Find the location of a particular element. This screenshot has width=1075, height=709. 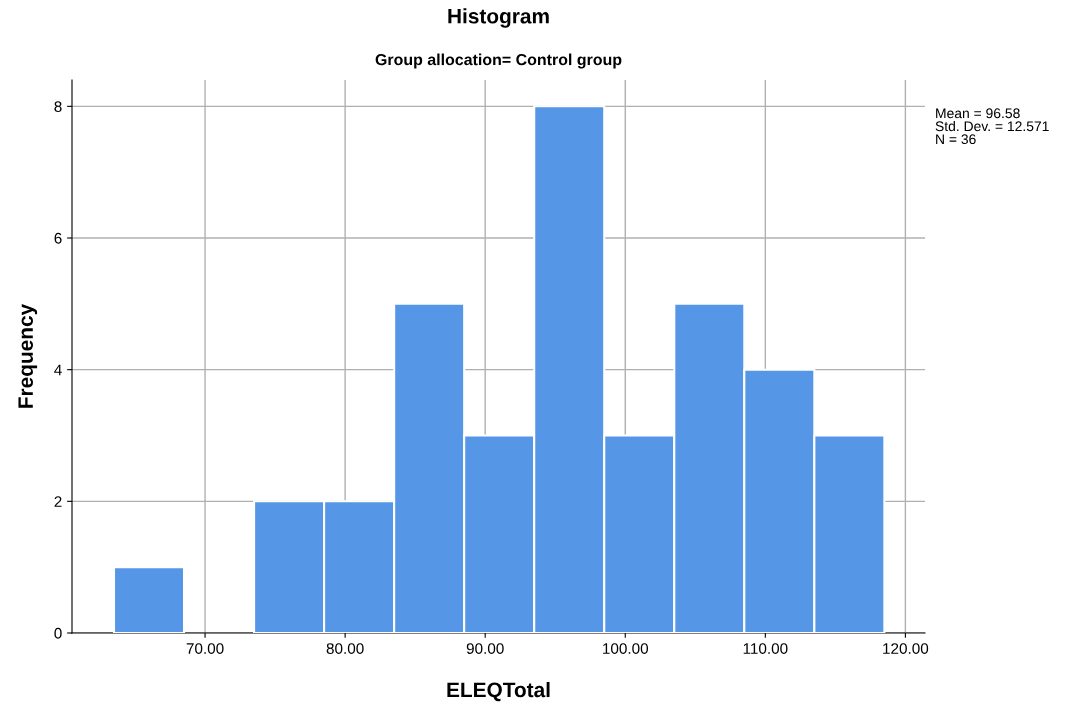

y-tick-label: 6 is located at coordinates (58, 238).